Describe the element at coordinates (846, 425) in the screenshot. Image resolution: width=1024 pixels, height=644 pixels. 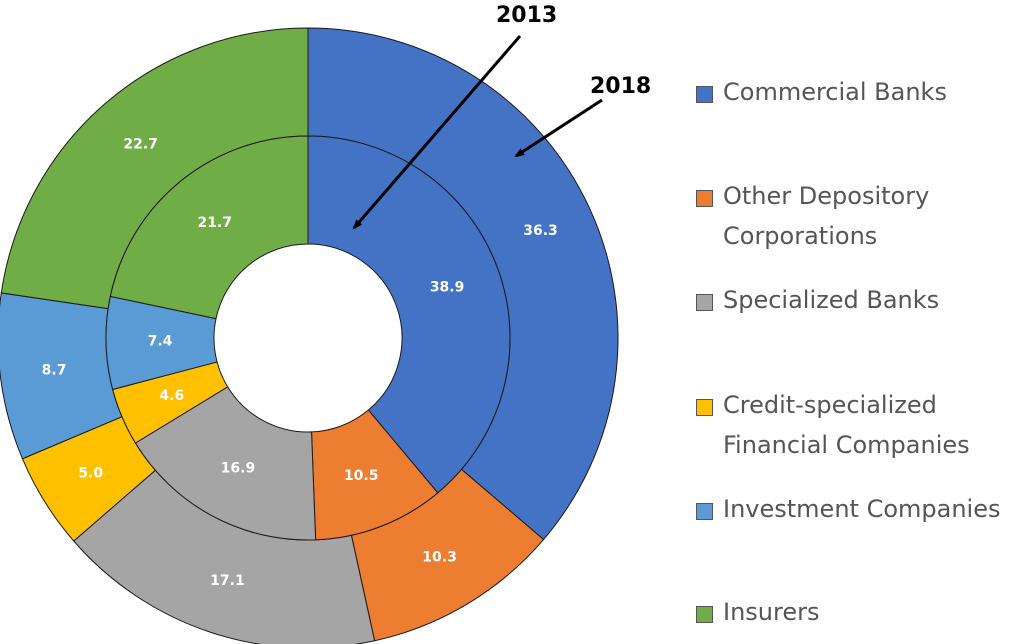
I see `legend-label: Credit-specialized Financial Companies` at that location.